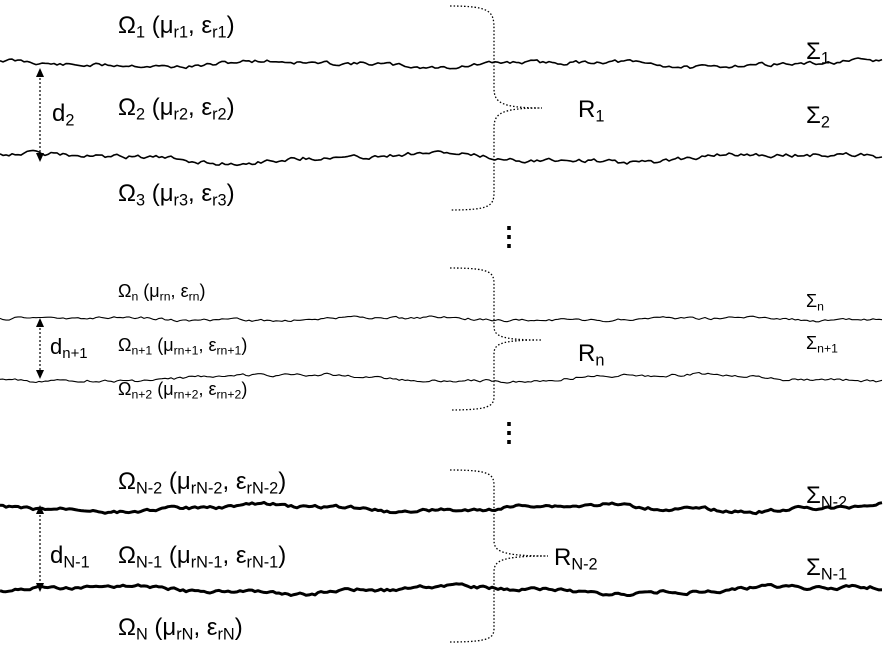 The width and height of the screenshot is (883, 654). I want to click on interface-curve-sigma-n, so click(441, 319).